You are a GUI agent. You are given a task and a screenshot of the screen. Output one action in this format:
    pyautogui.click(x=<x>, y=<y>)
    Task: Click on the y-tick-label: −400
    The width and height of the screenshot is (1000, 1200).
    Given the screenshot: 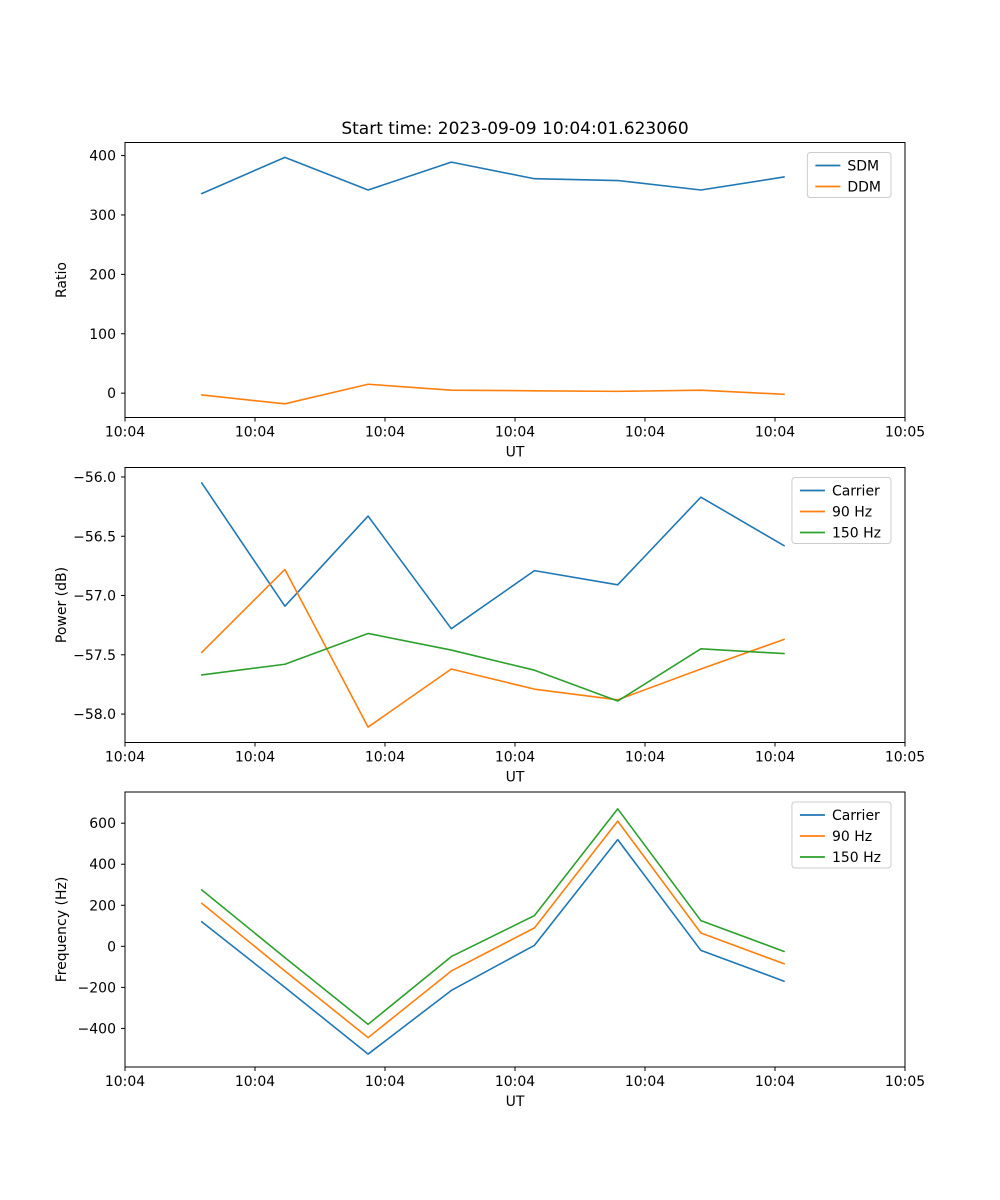 What is the action you would take?
    pyautogui.click(x=97, y=1029)
    